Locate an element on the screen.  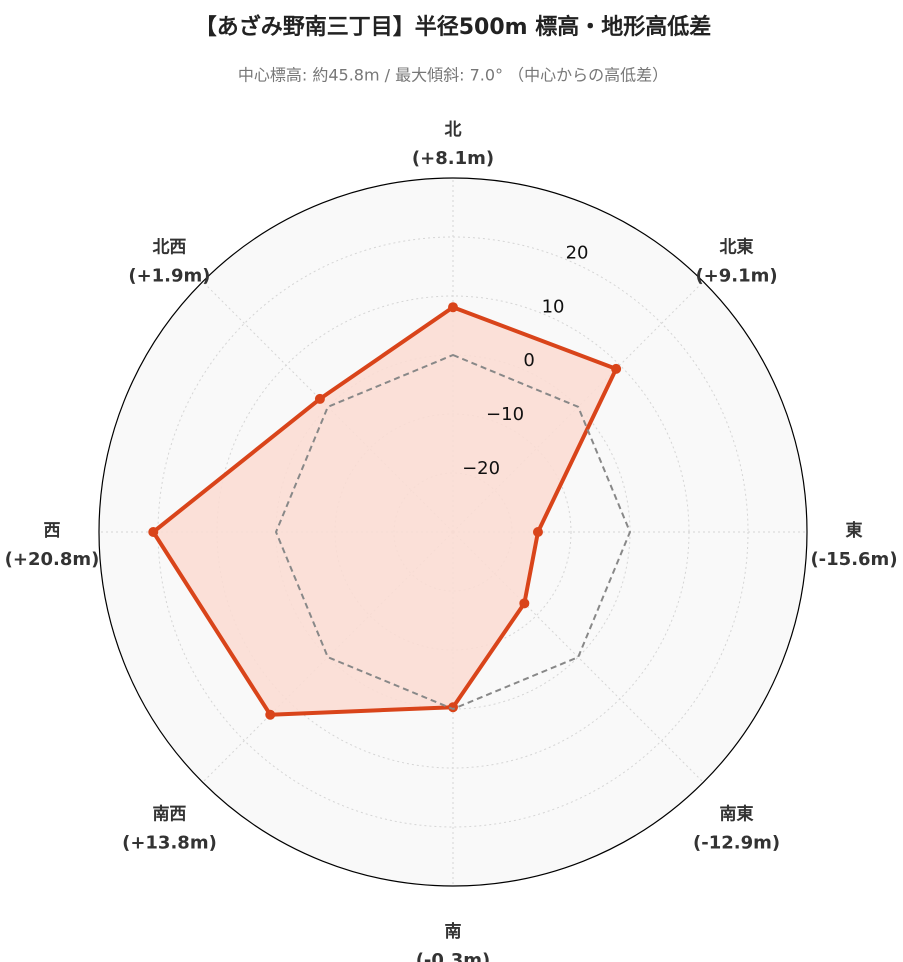
reference-line is located at coordinates (453, 532).